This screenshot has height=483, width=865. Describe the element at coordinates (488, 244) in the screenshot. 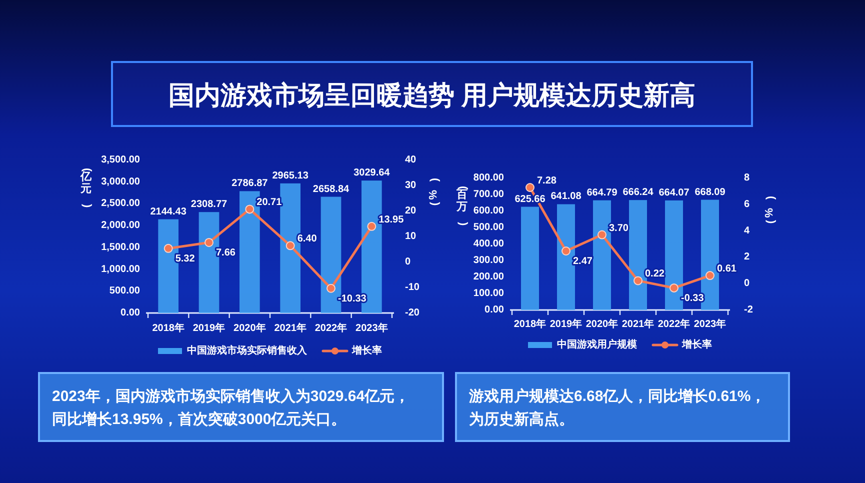

I see `y-tick-label: 400.00` at that location.